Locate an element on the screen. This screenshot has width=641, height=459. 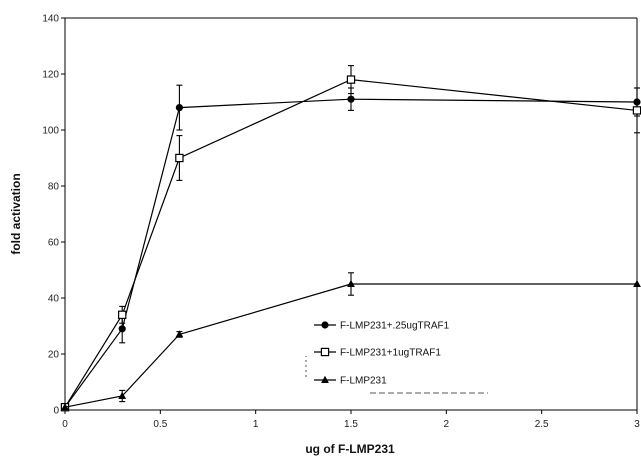
x-tick-label: 1.5 is located at coordinates (351, 424).